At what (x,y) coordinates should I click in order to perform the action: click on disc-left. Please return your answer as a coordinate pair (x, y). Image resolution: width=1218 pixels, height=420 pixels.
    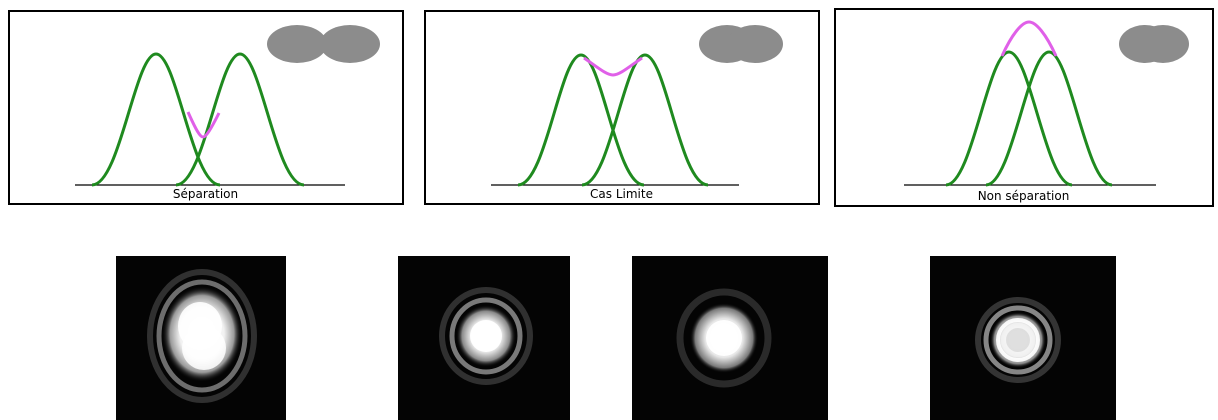
    Looking at the image, I should click on (297, 44).